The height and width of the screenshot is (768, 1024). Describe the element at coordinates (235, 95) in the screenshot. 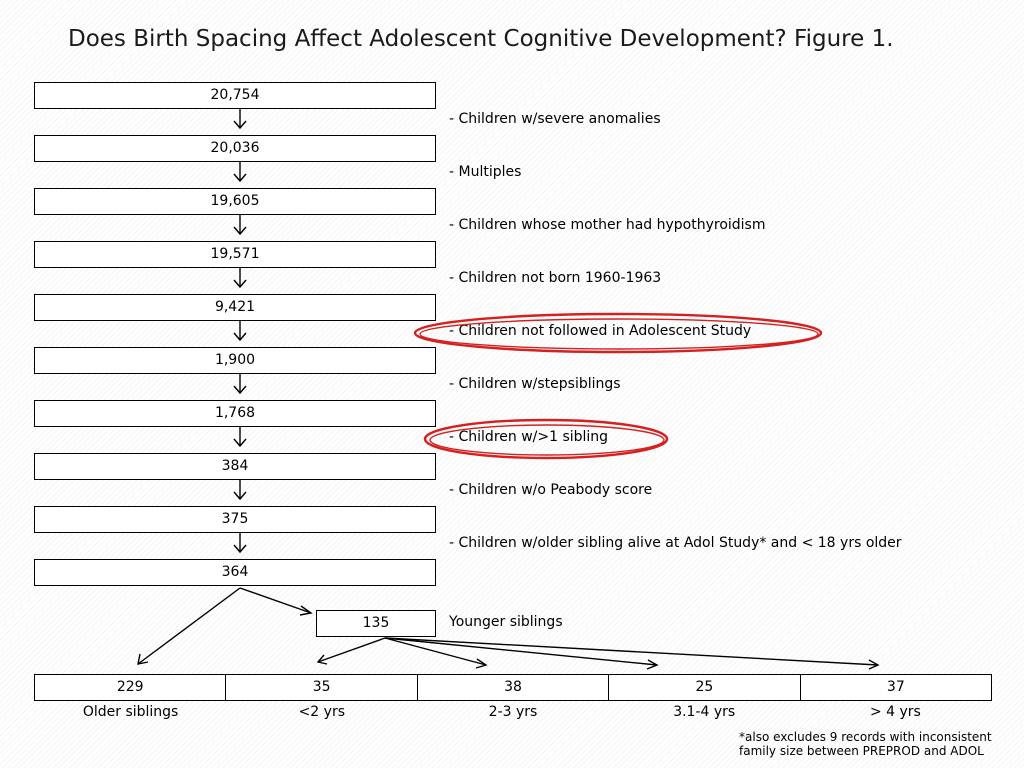

I see `flow-count-box: 20,754` at that location.